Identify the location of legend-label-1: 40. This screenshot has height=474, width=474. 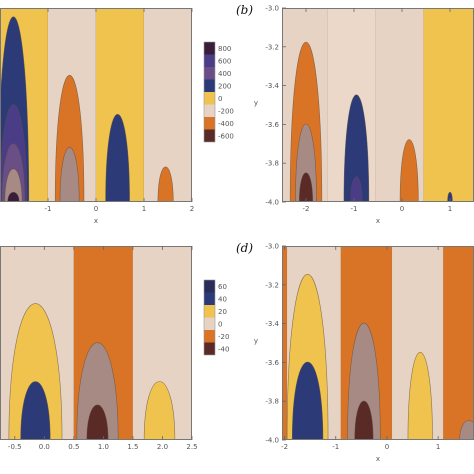
(222, 299).